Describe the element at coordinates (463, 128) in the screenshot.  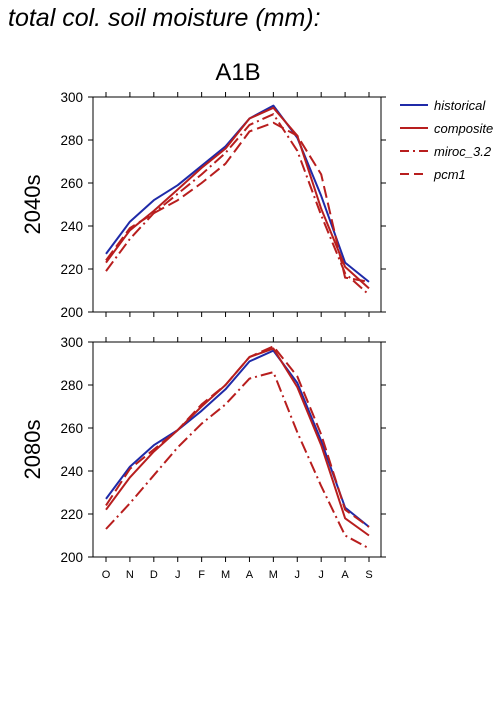
I see `legend-label: composite` at that location.